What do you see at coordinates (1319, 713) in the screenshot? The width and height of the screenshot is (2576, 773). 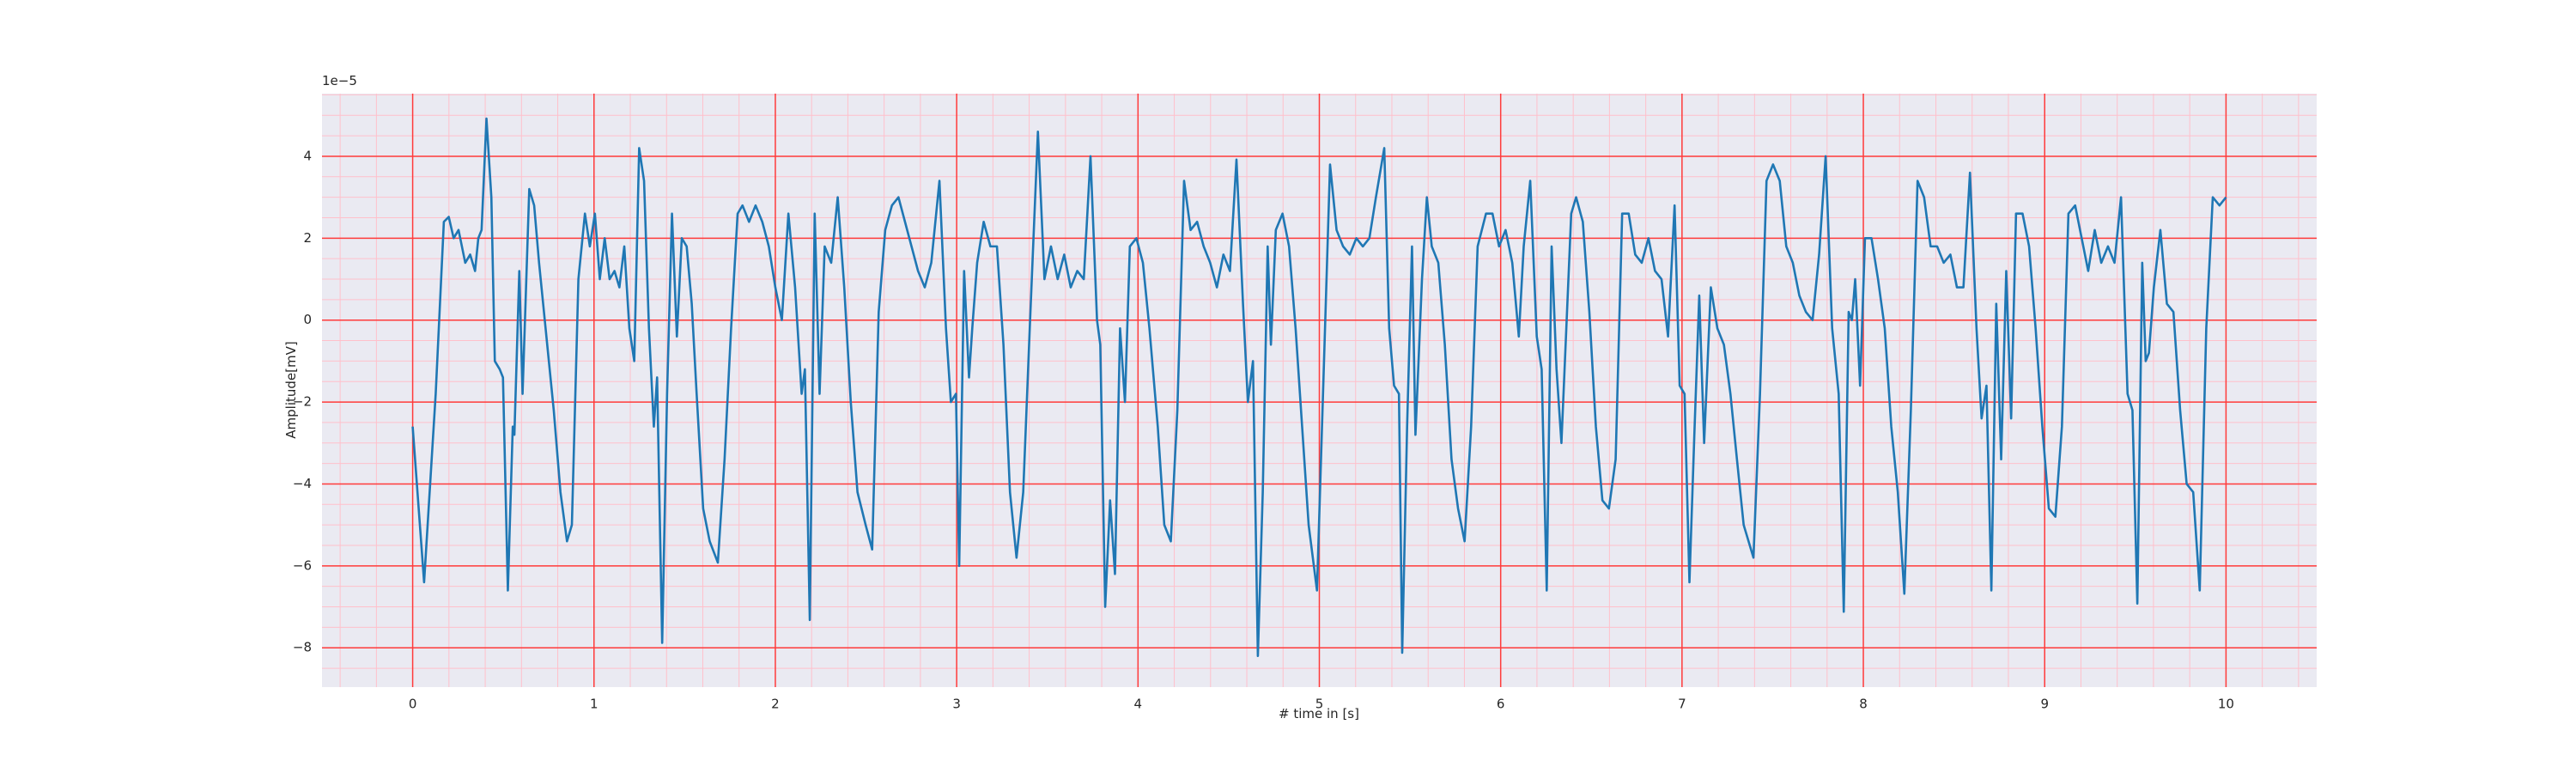 I see `x-axis-label: # time in [s]` at bounding box center [1319, 713].